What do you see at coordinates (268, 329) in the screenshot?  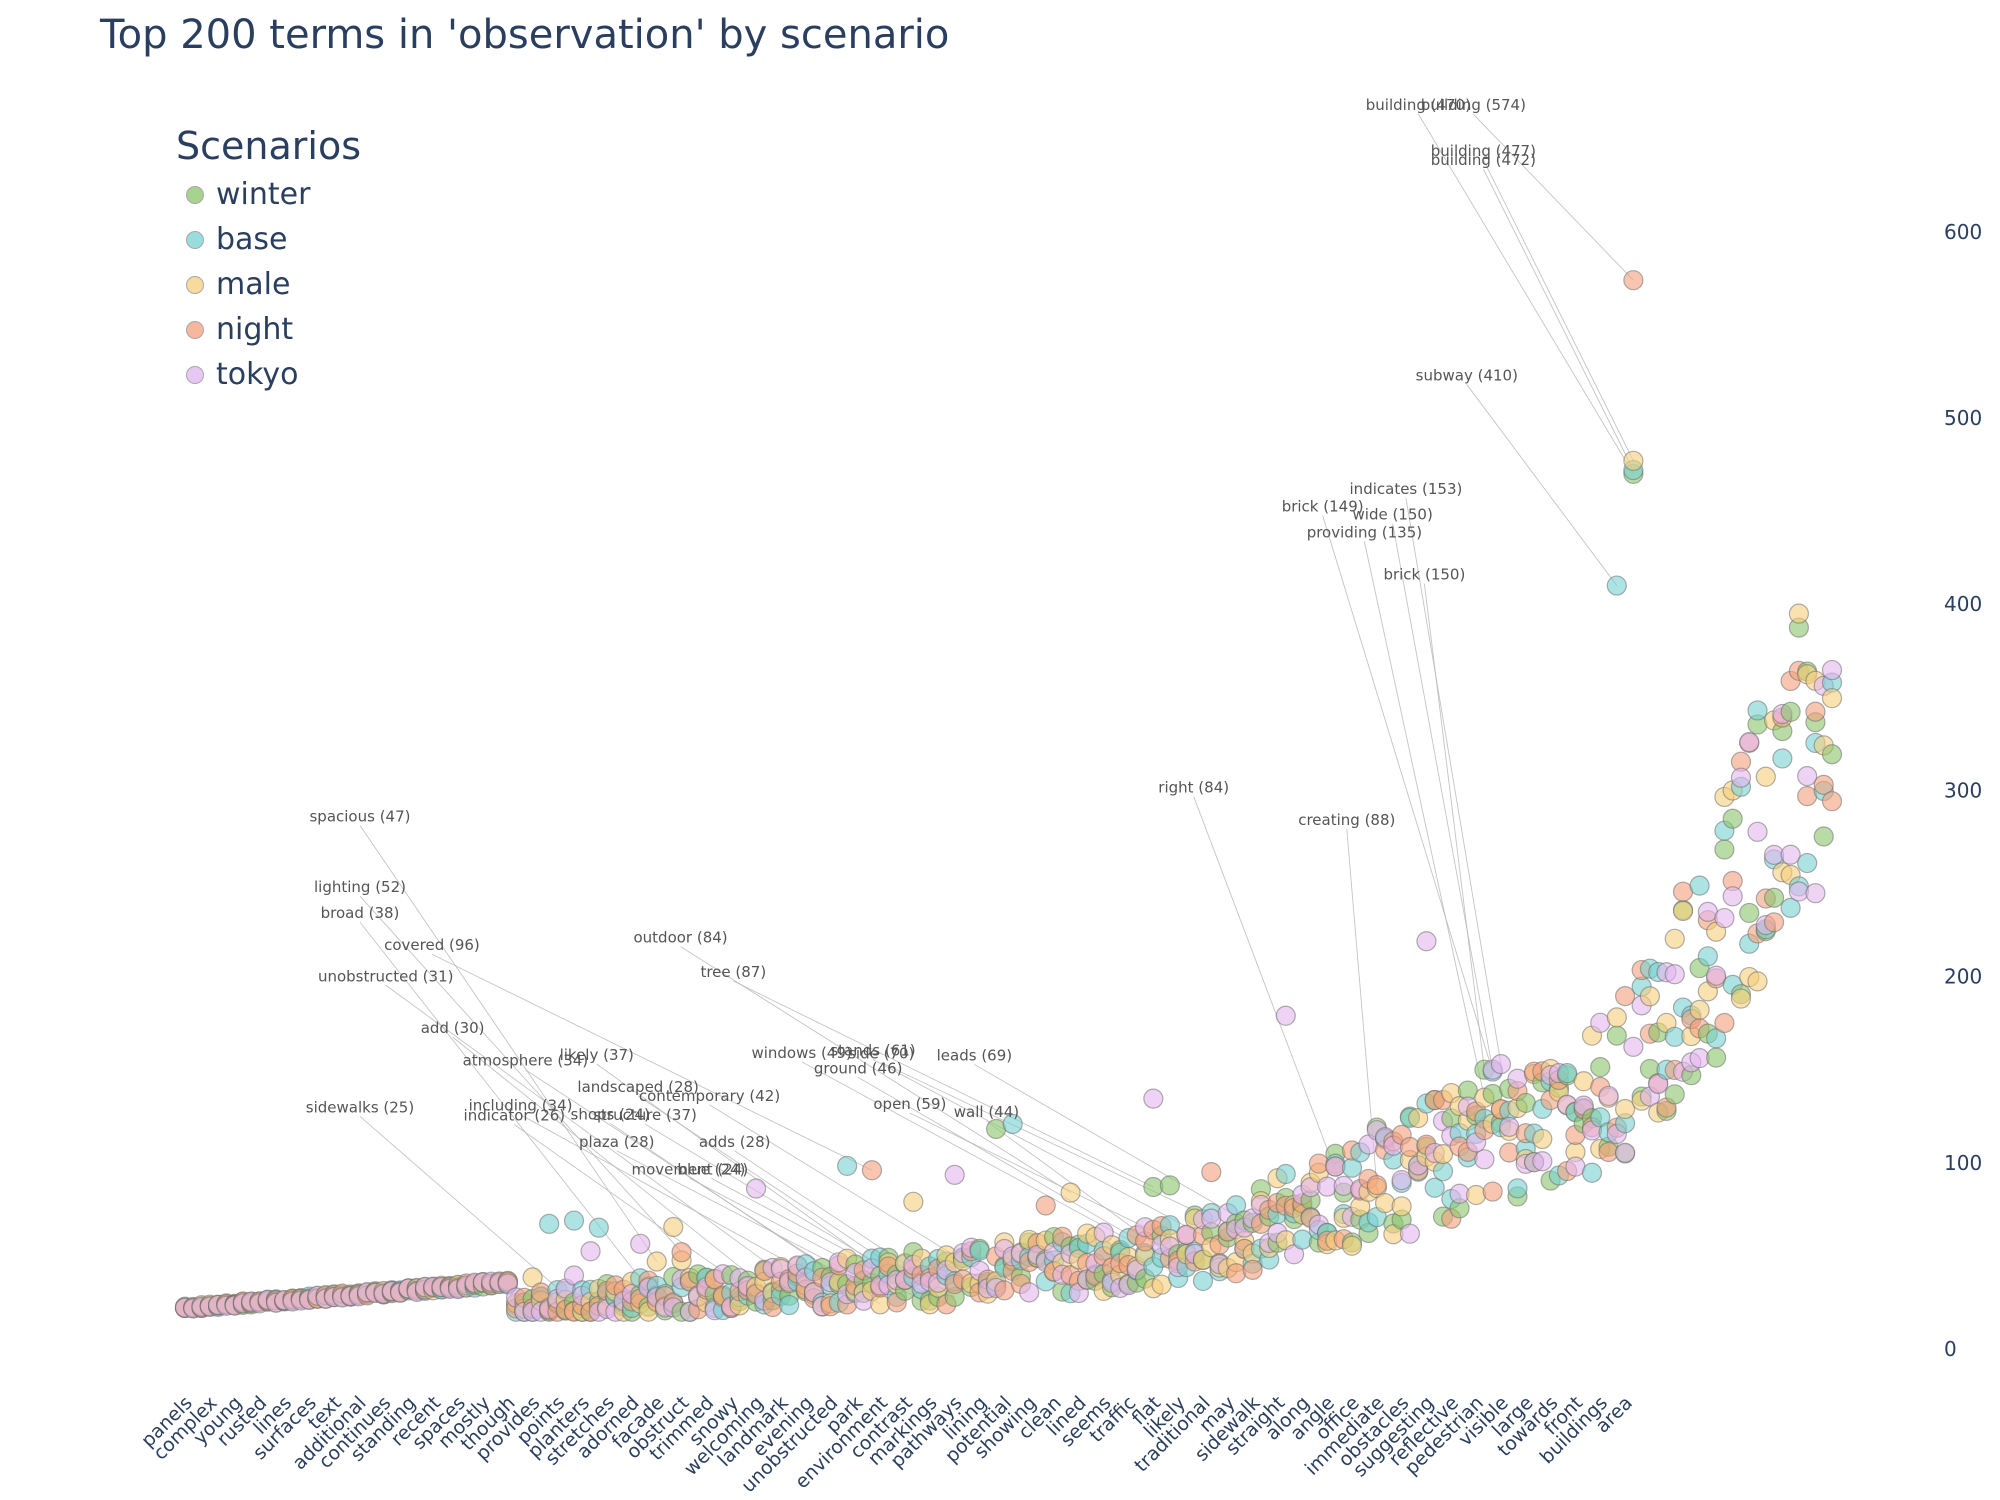 I see `legend-item-night: night` at bounding box center [268, 329].